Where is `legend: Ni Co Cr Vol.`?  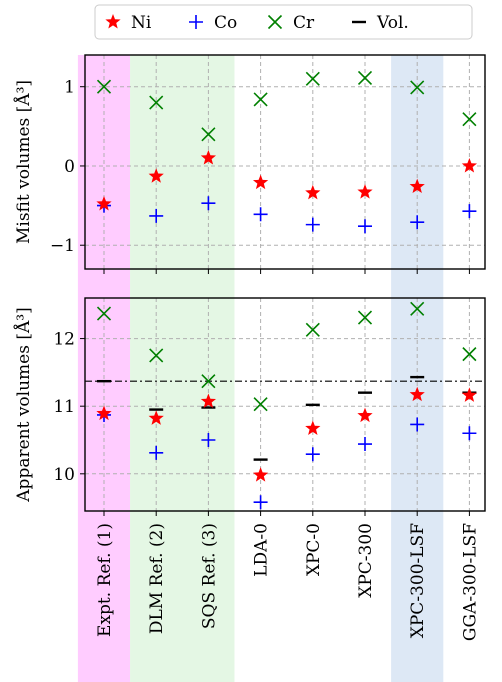
legend: Ni Co Cr Vol. is located at coordinates (283, 22).